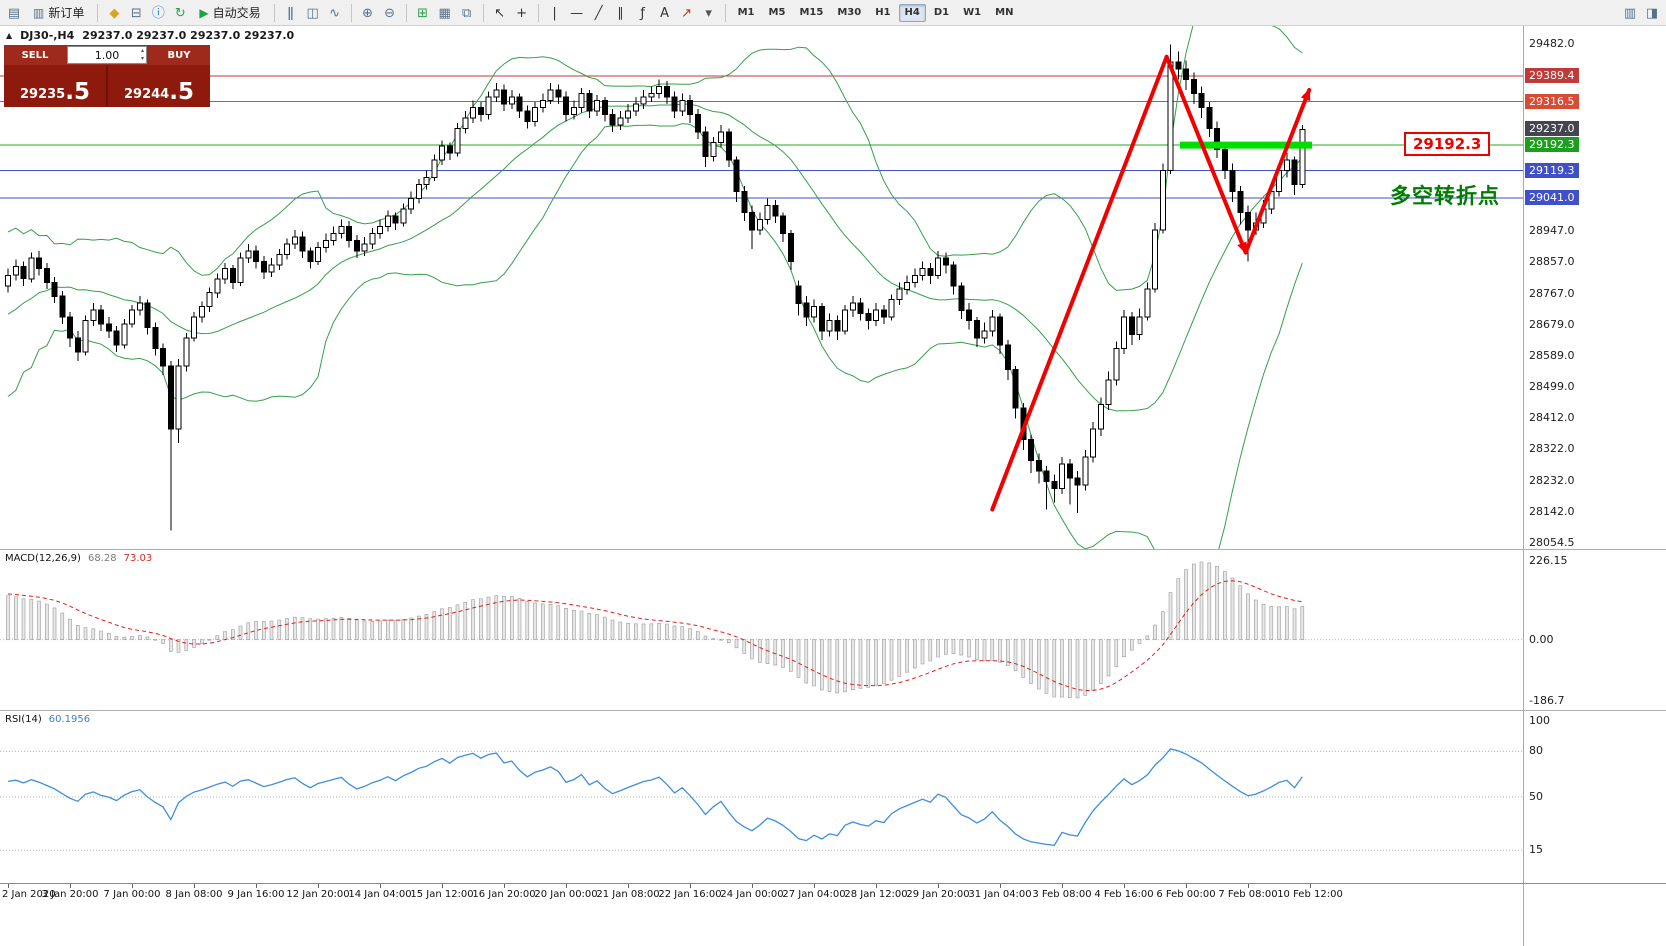 This screenshot has width=1666, height=946. Describe the element at coordinates (14, 13) in the screenshot. I see `new-chart-icon: ▤` at that location.